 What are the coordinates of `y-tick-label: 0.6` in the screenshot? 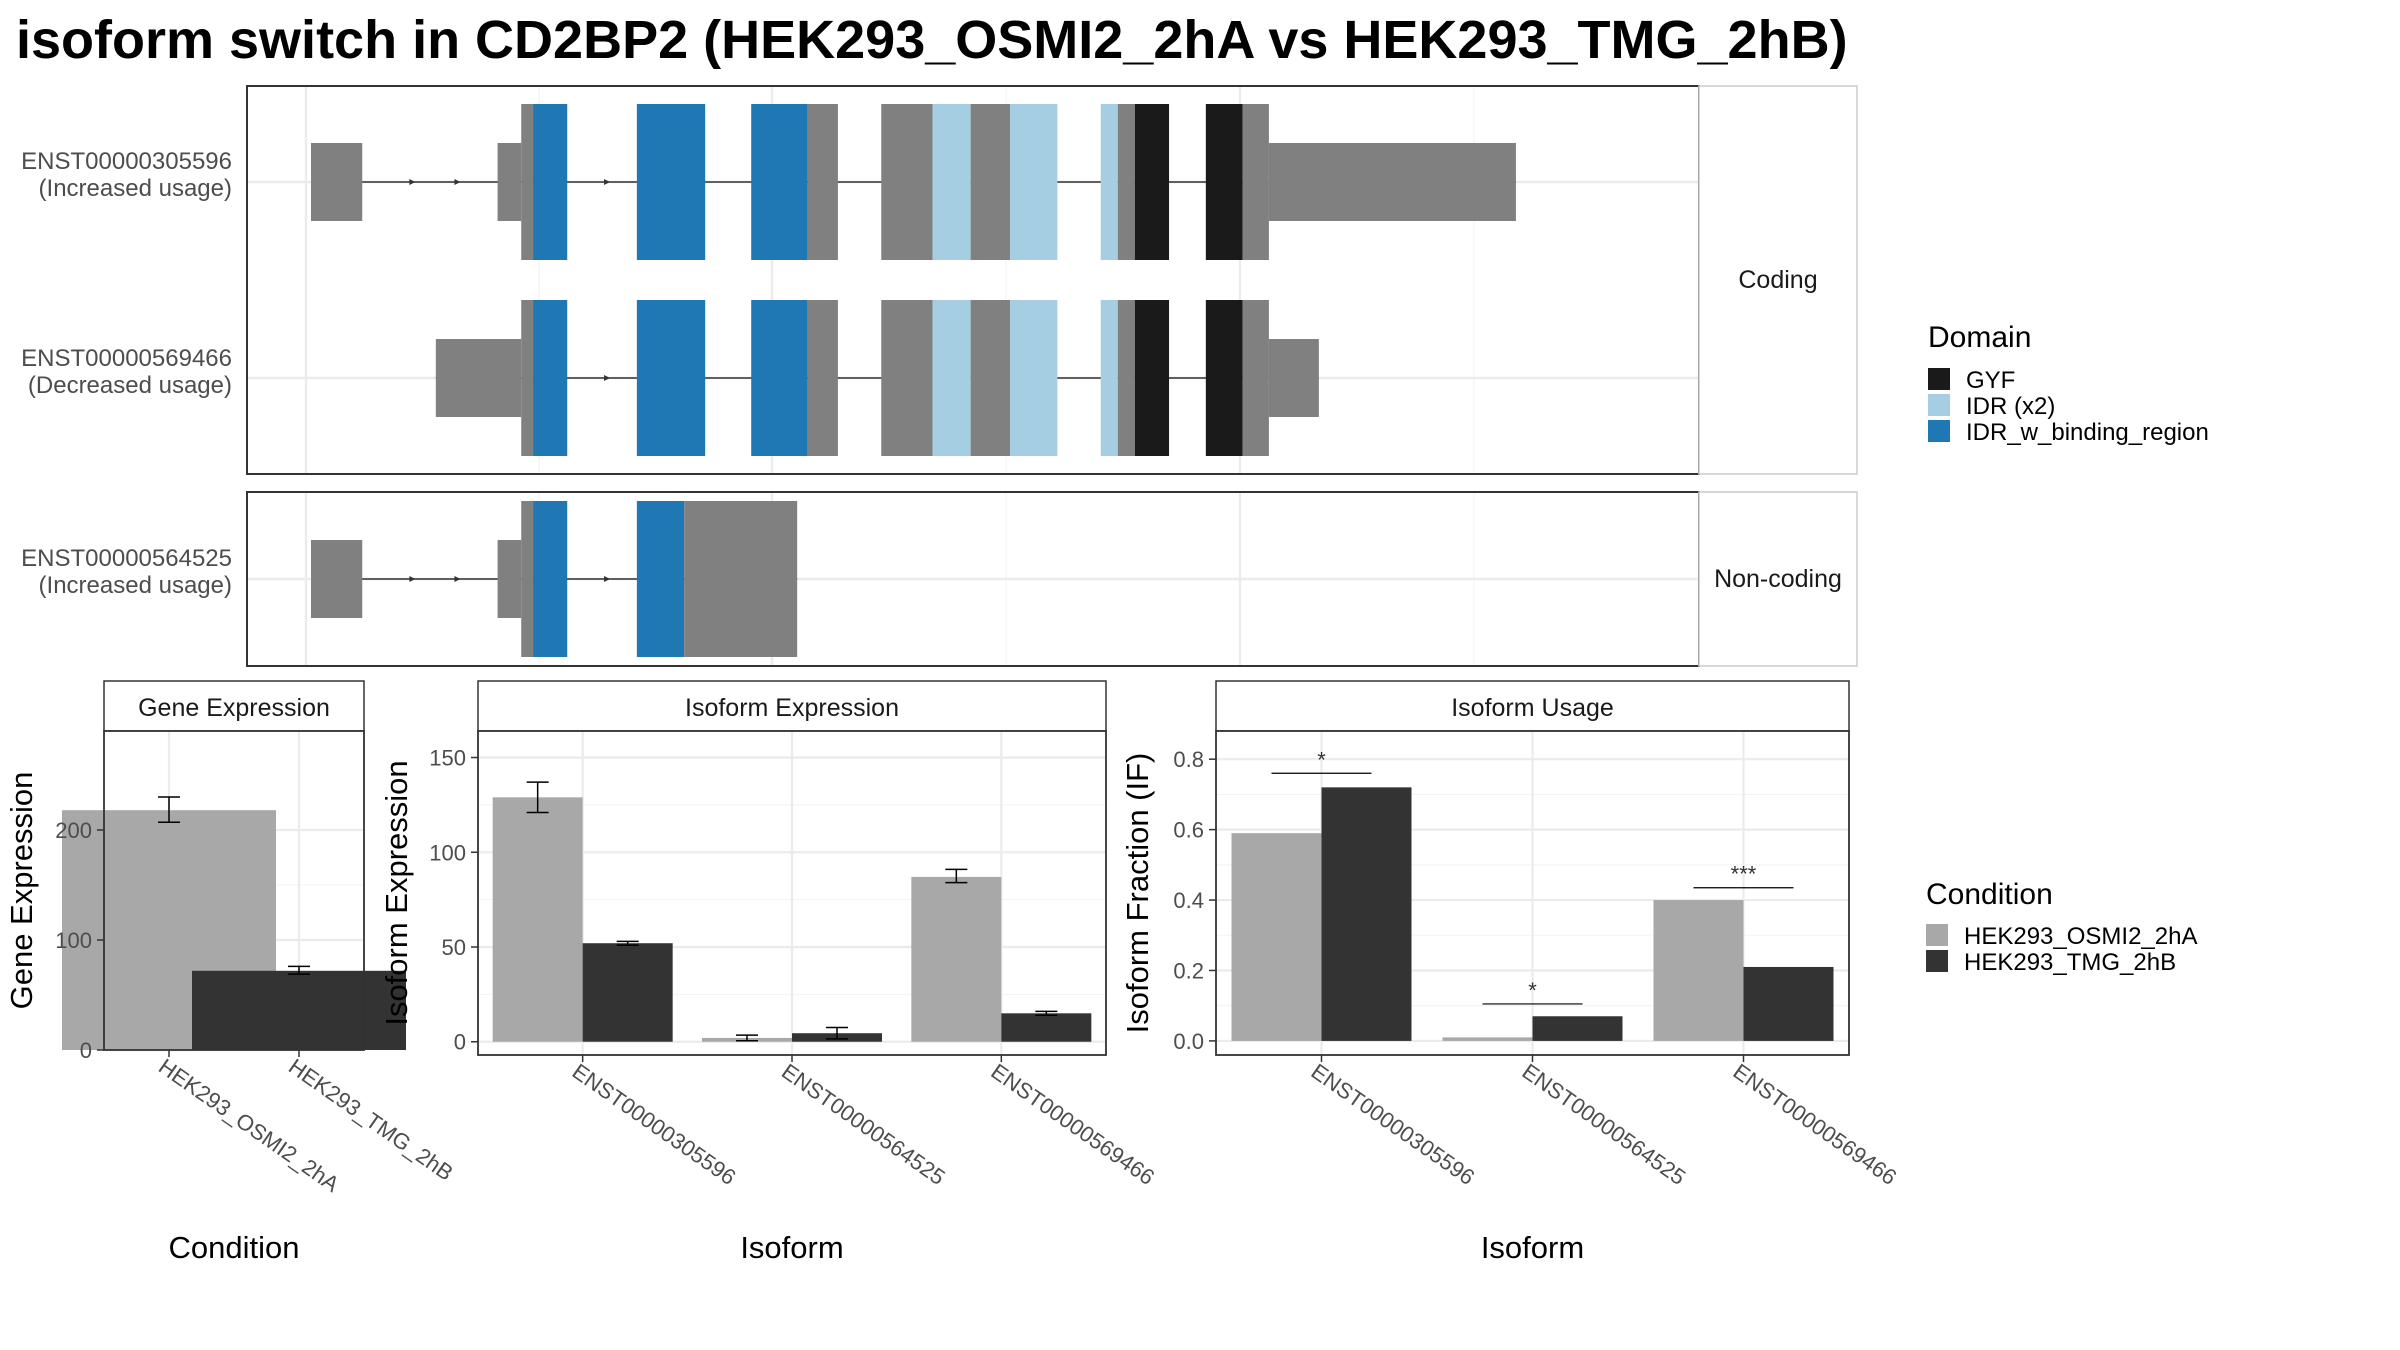 It's located at (1188, 830).